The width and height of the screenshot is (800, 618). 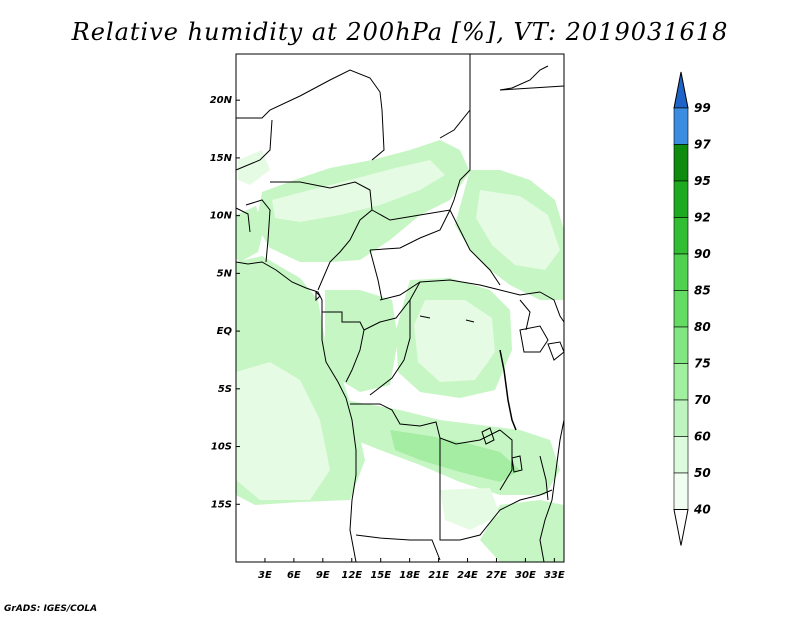 What do you see at coordinates (702, 108) in the screenshot?
I see `colorbar-label: 99` at bounding box center [702, 108].